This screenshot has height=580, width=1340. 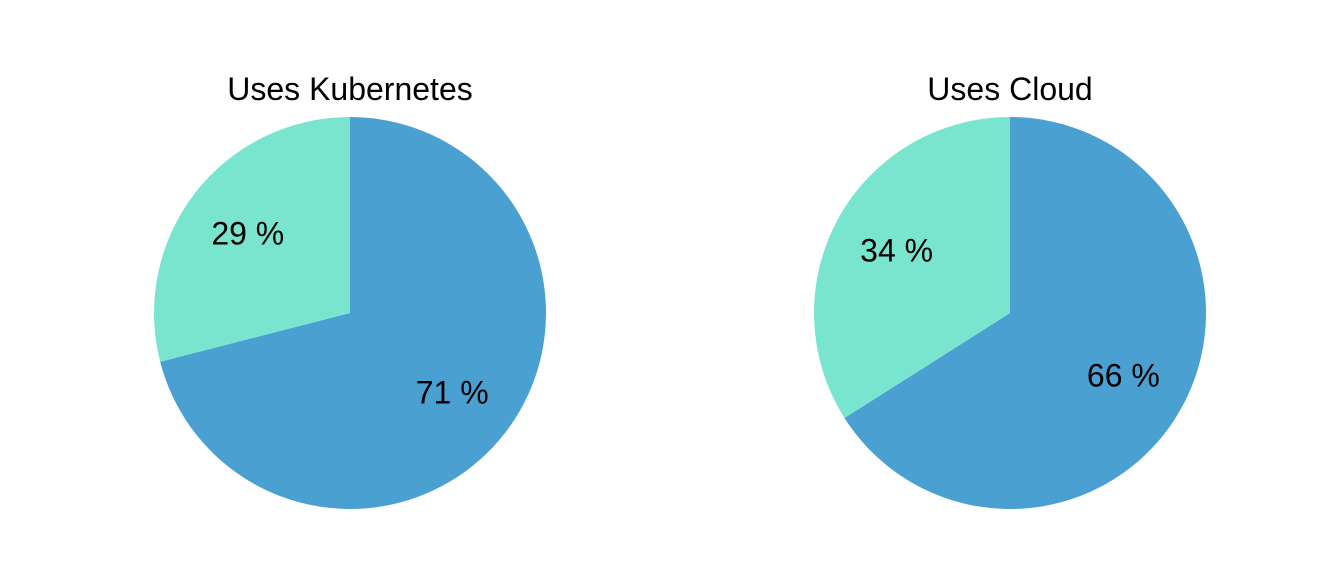 I want to click on chart-title-uses-kubernetes: Uses Kubernetes, so click(x=349, y=89).